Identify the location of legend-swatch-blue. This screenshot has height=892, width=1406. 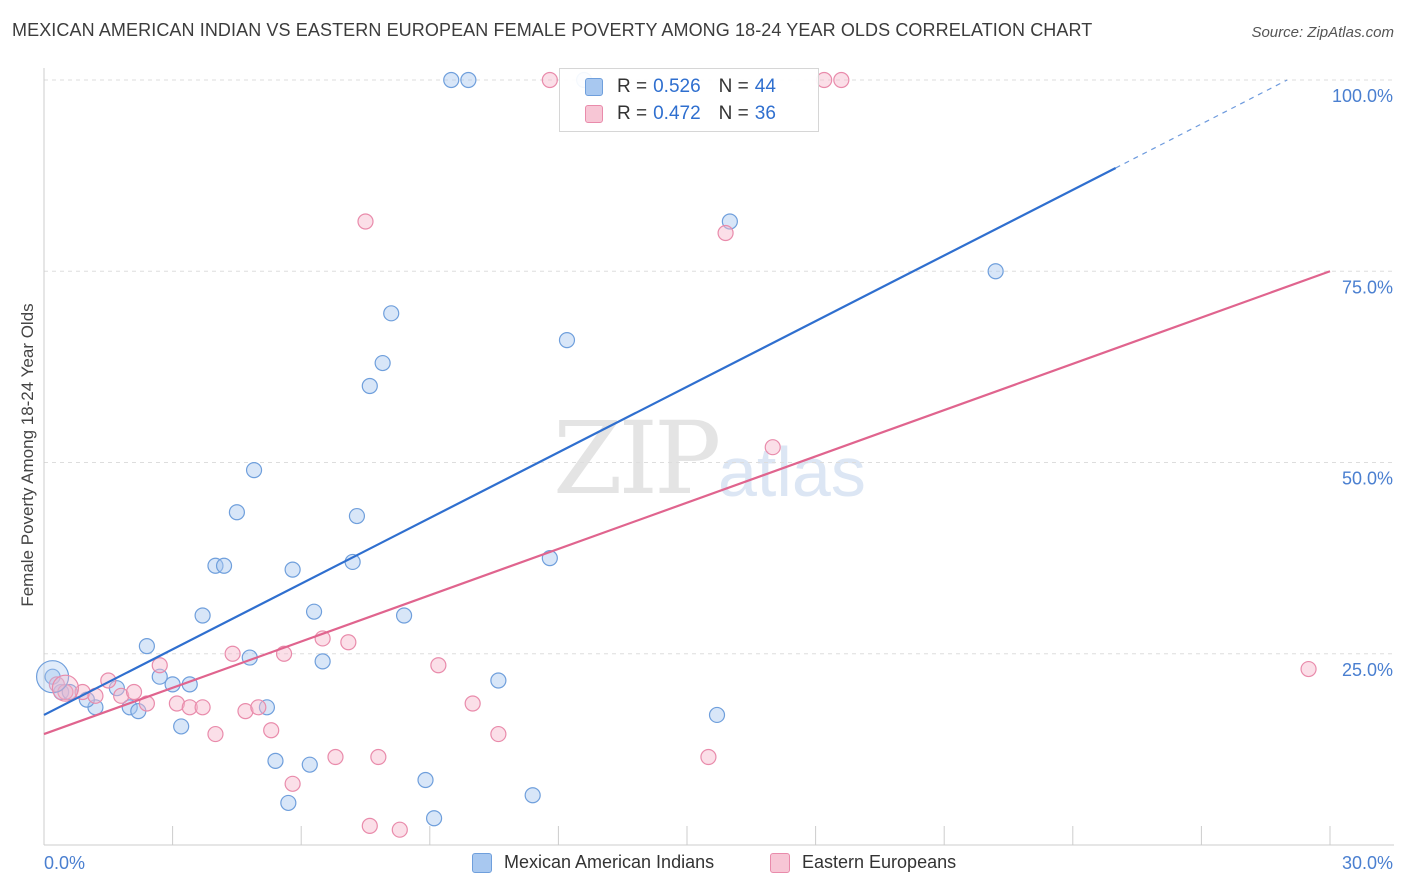
(594, 87).